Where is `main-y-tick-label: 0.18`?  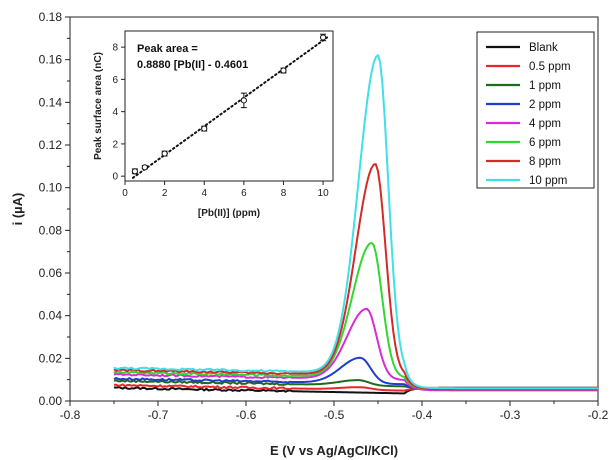 main-y-tick-label: 0.18 is located at coordinates (51, 17).